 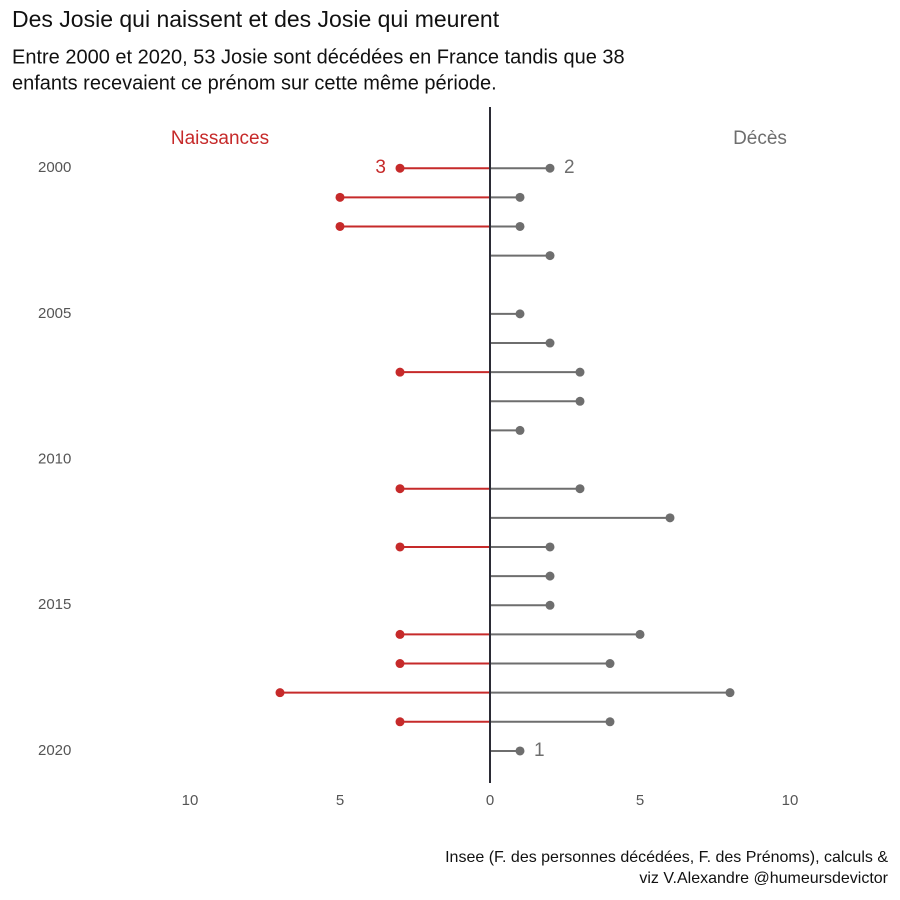 I want to click on y-tick-label: 2005, so click(x=54, y=313).